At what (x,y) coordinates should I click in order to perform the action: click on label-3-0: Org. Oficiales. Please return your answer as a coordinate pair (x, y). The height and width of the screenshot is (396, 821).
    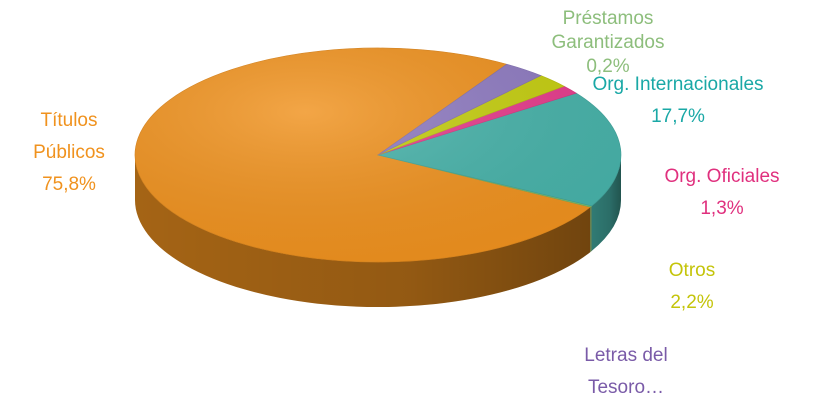
    Looking at the image, I should click on (721, 176).